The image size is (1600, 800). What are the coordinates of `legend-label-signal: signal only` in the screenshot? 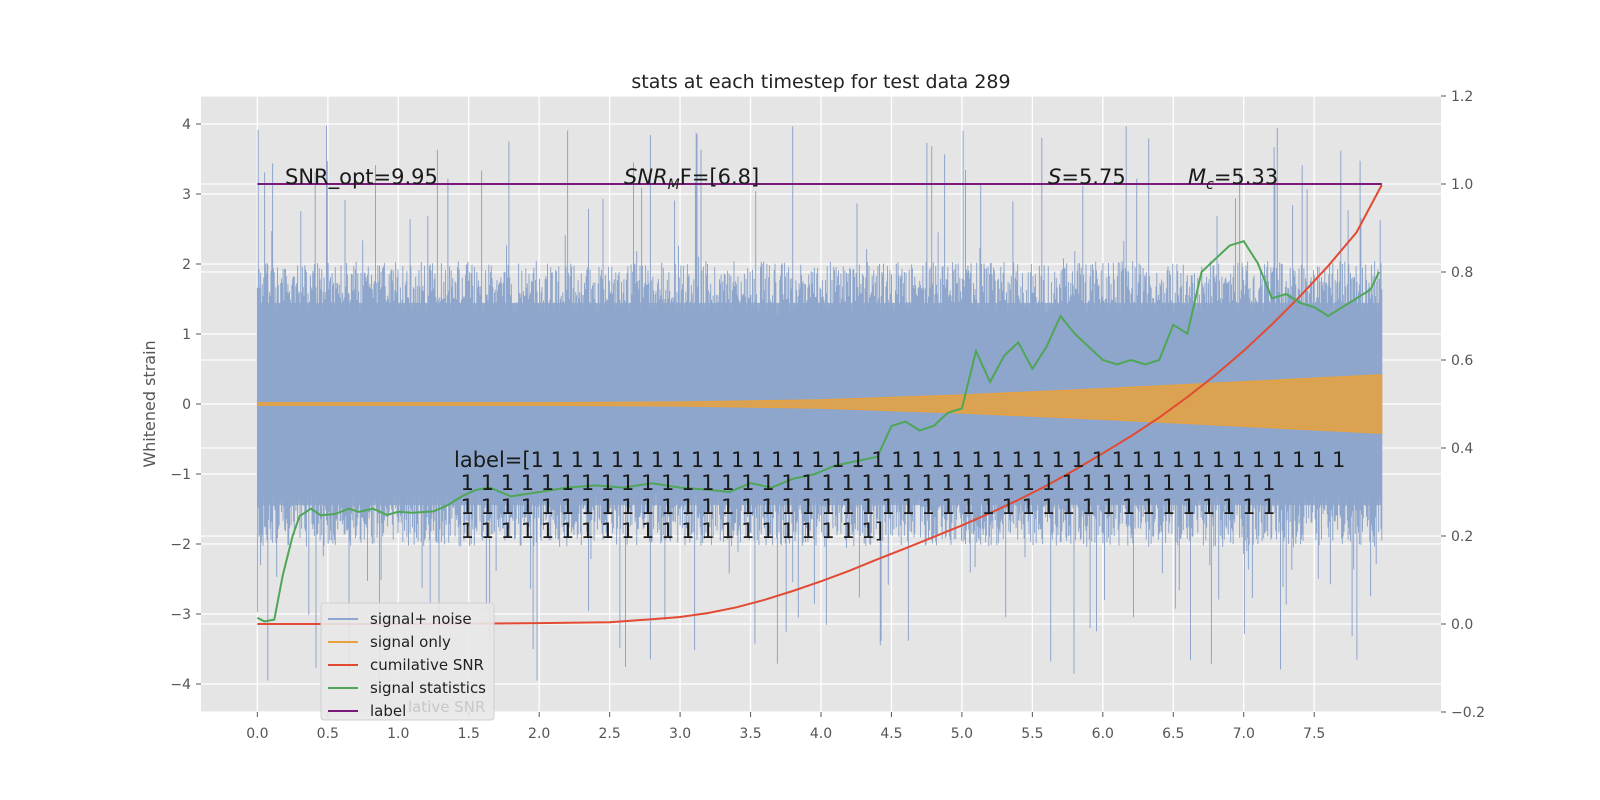 It's located at (410, 642).